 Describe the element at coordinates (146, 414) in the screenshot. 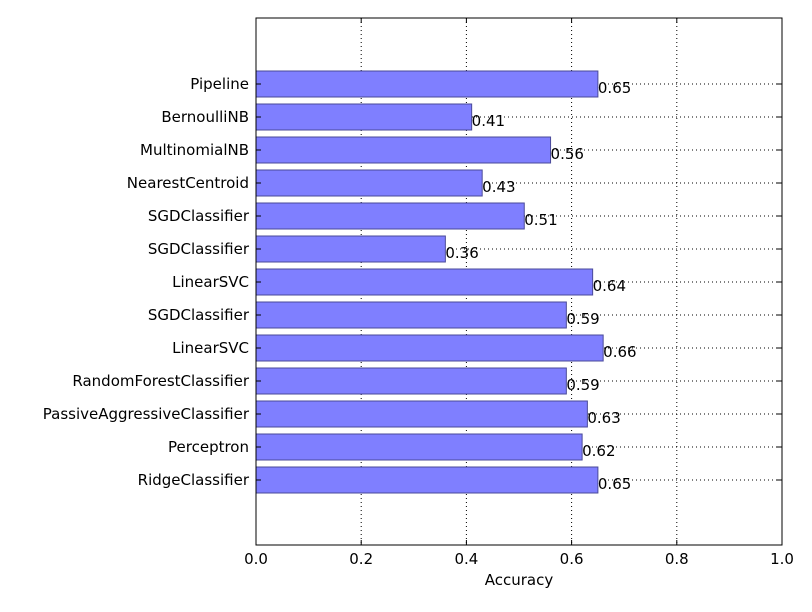

I see `y-tick-label: PassiveAggressiveClassifier` at that location.